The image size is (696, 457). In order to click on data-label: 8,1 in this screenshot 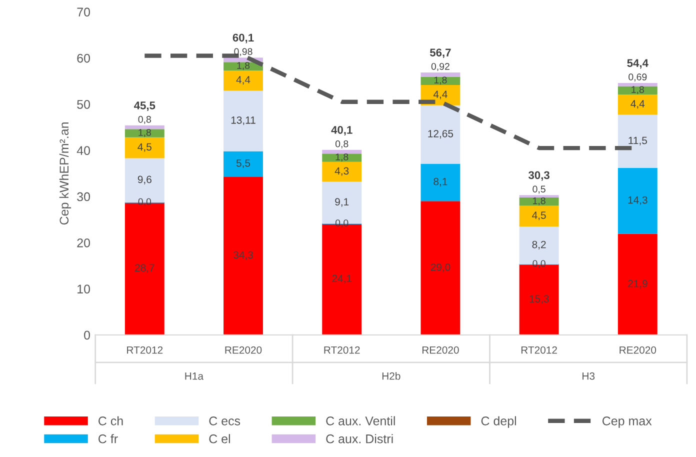, I will do `click(441, 182)`.